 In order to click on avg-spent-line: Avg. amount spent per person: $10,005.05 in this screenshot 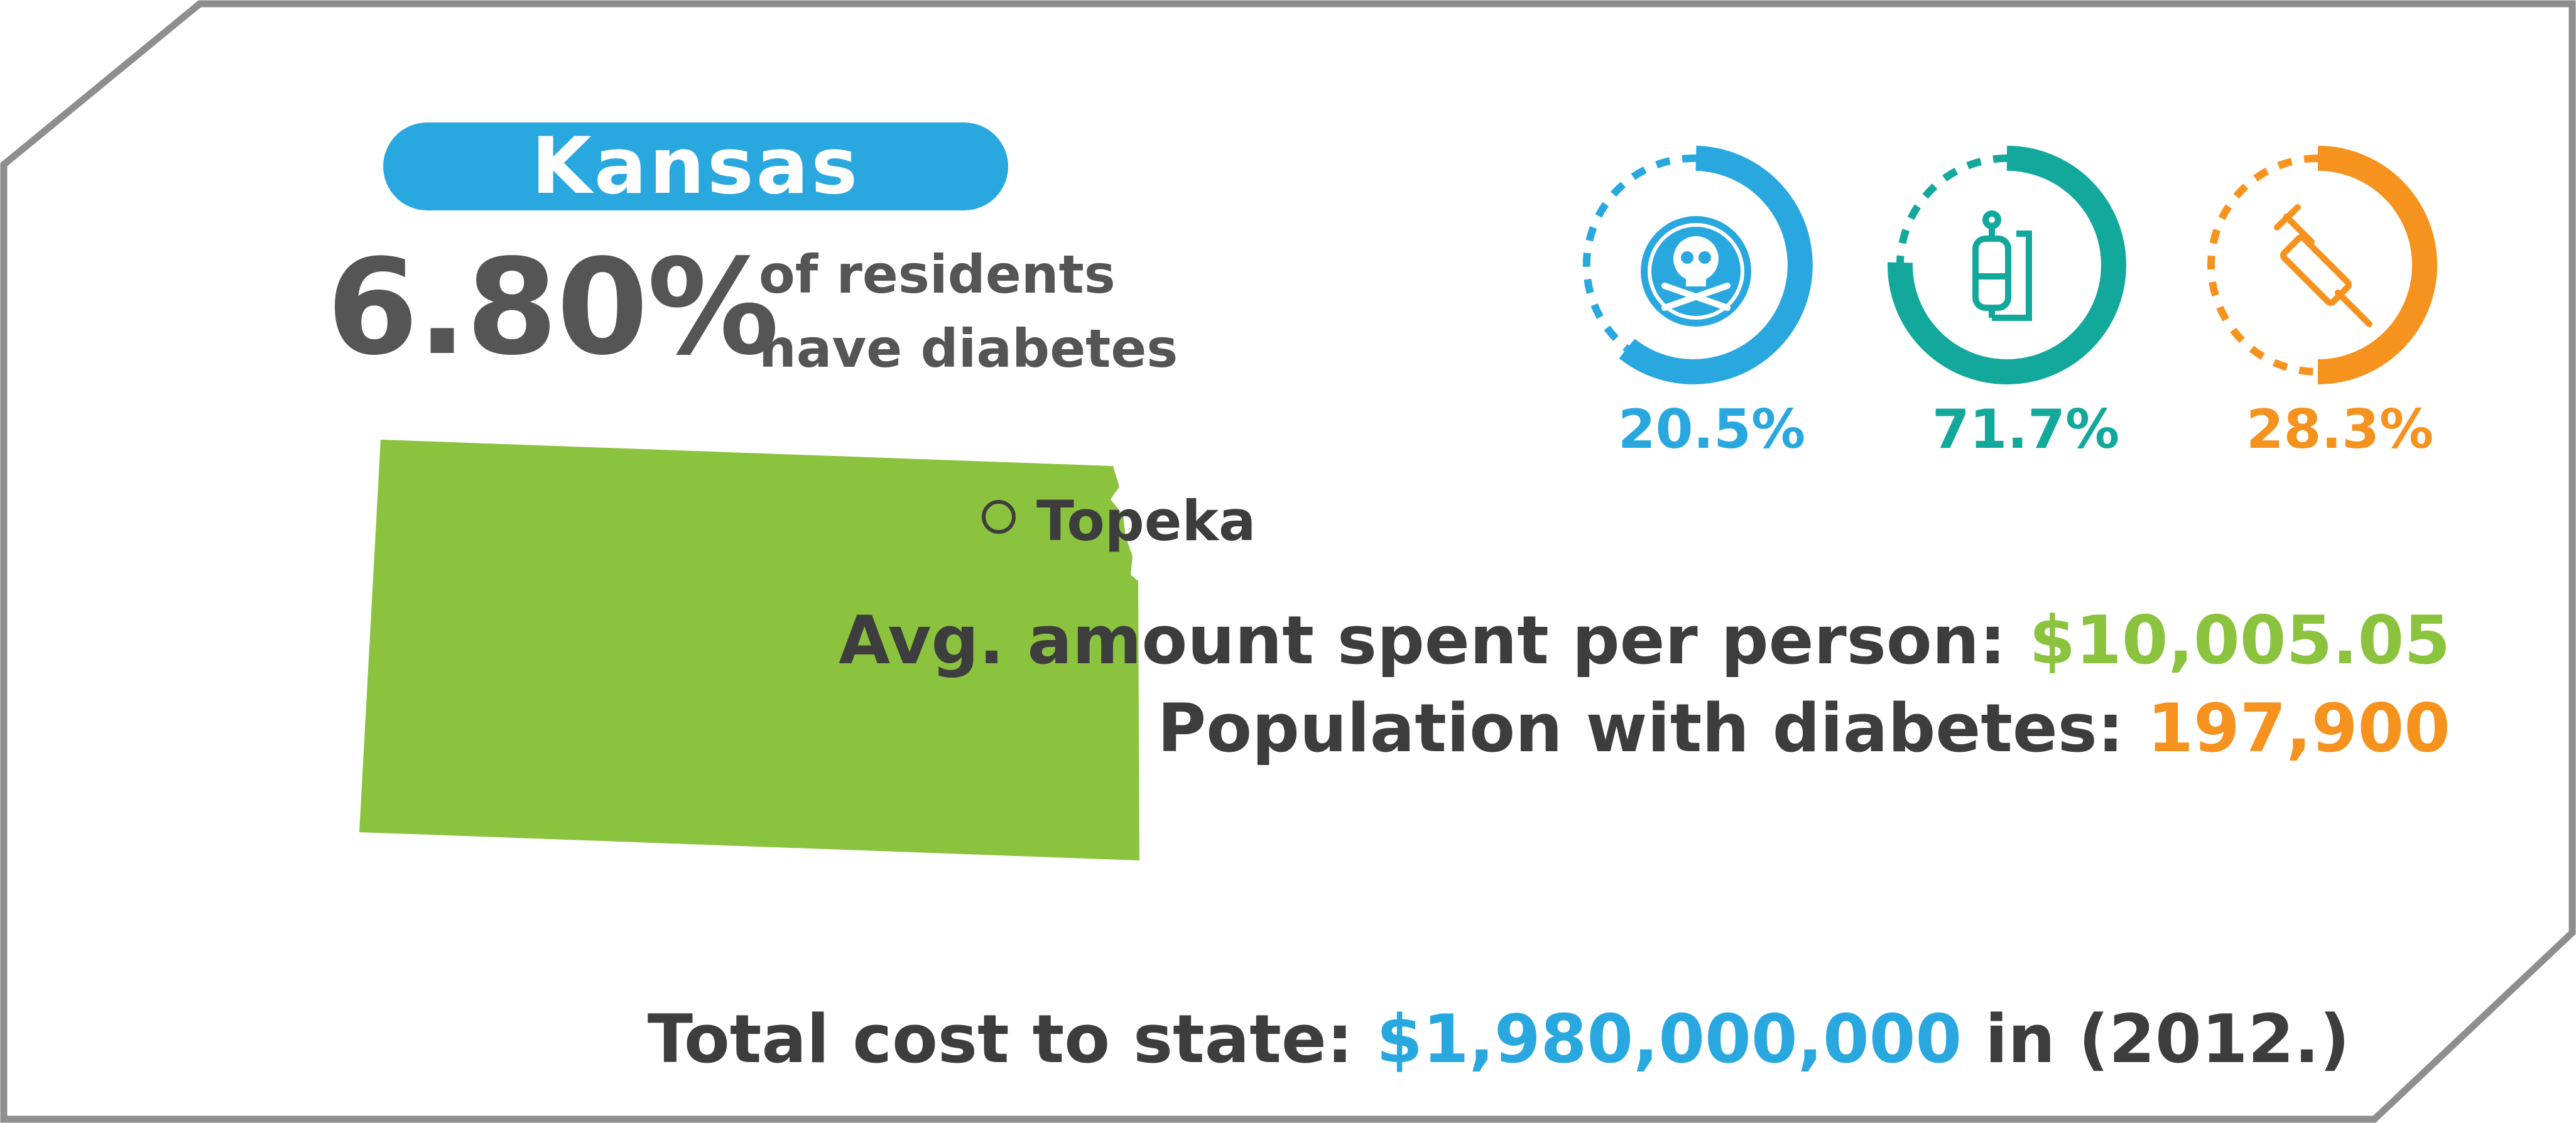, I will do `click(1644, 641)`.